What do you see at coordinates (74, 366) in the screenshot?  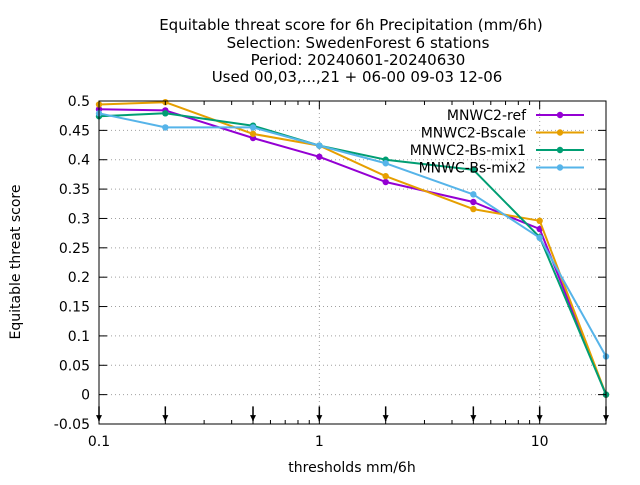 I see `y-tick-label: 0.05` at bounding box center [74, 366].